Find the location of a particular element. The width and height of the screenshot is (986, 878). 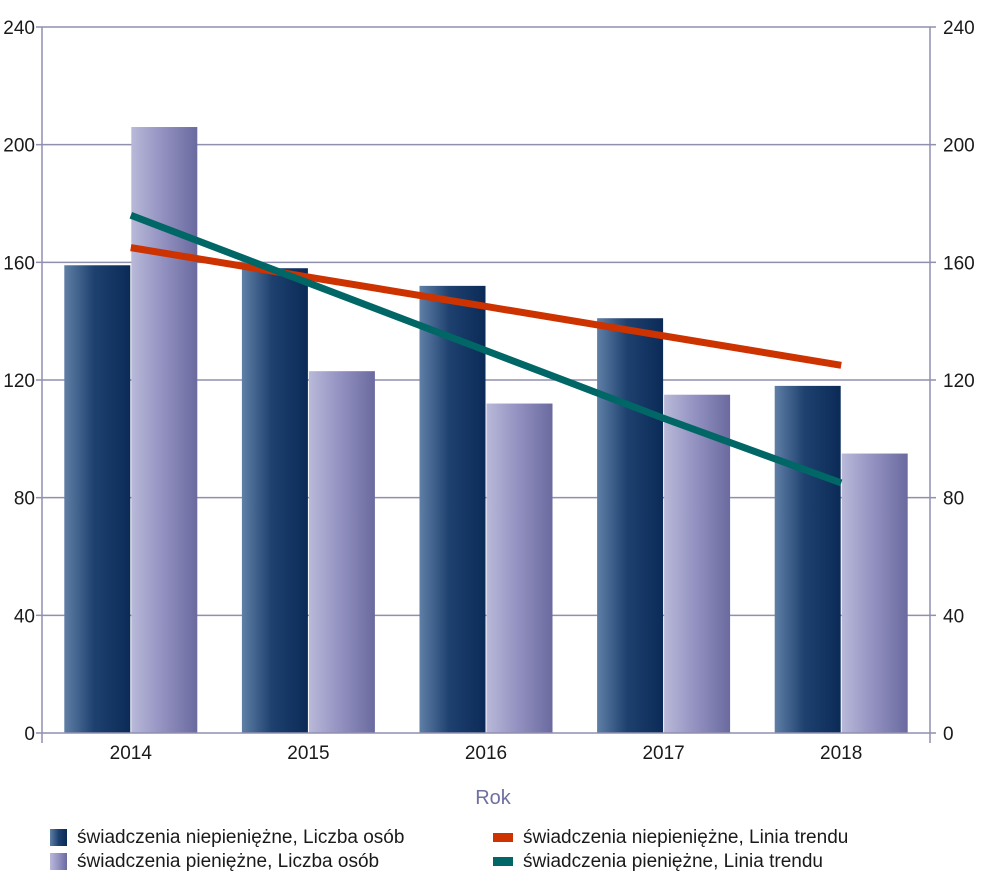

y-tick-label-right-160: 160 is located at coordinates (959, 263).